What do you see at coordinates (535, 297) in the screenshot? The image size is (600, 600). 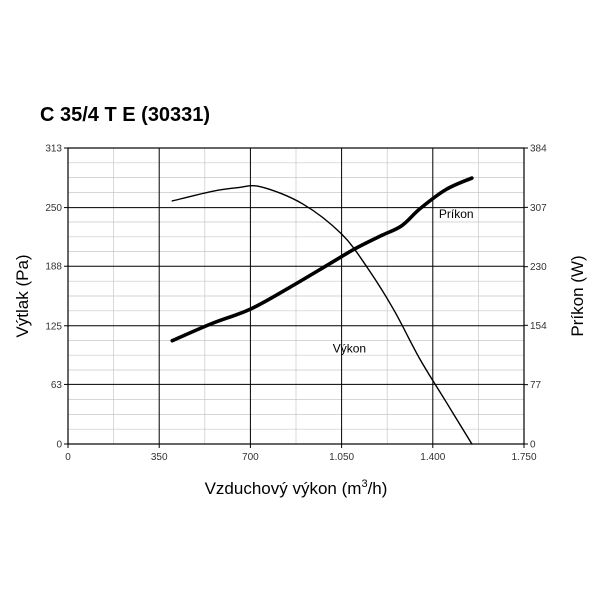 I see `y-right-axis-ticks: 0 77 154 230 307 384` at bounding box center [535, 297].